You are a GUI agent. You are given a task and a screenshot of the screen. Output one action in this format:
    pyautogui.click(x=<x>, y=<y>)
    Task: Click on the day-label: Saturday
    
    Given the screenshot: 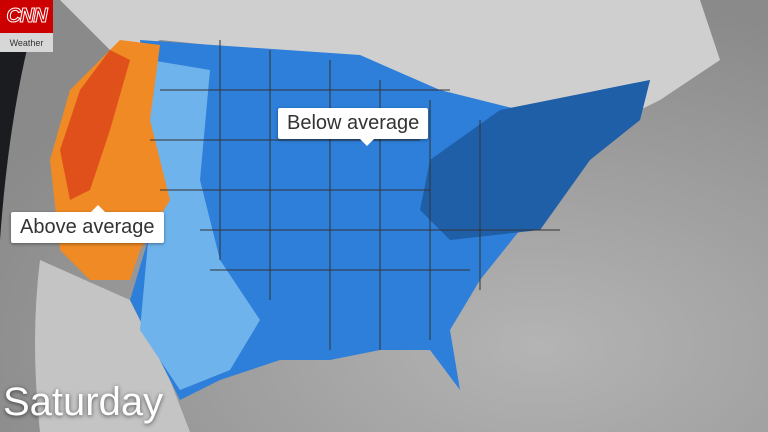 What is the action you would take?
    pyautogui.click(x=83, y=402)
    